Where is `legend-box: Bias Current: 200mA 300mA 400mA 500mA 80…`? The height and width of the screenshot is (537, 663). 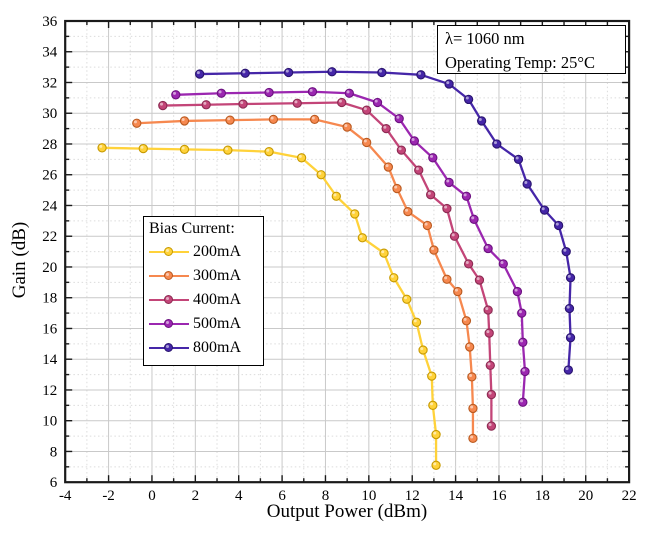 legend-box: Bias Current: 200mA 300mA 400mA 500mA 80… is located at coordinates (203, 291).